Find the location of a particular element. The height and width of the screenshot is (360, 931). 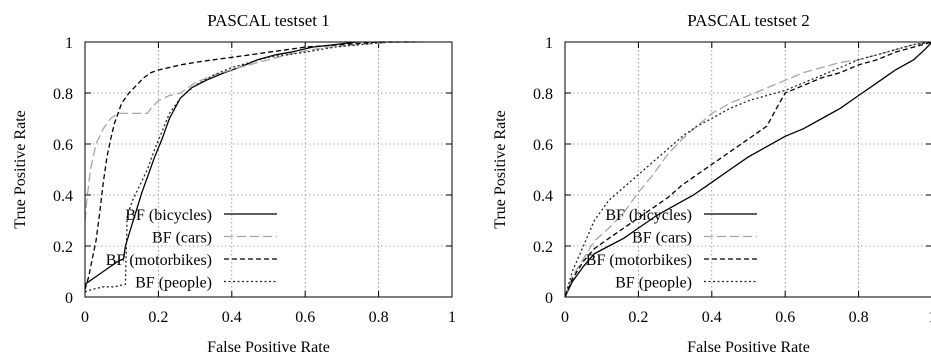

chart-title: PASCAL testset 2 is located at coordinates (748, 20).